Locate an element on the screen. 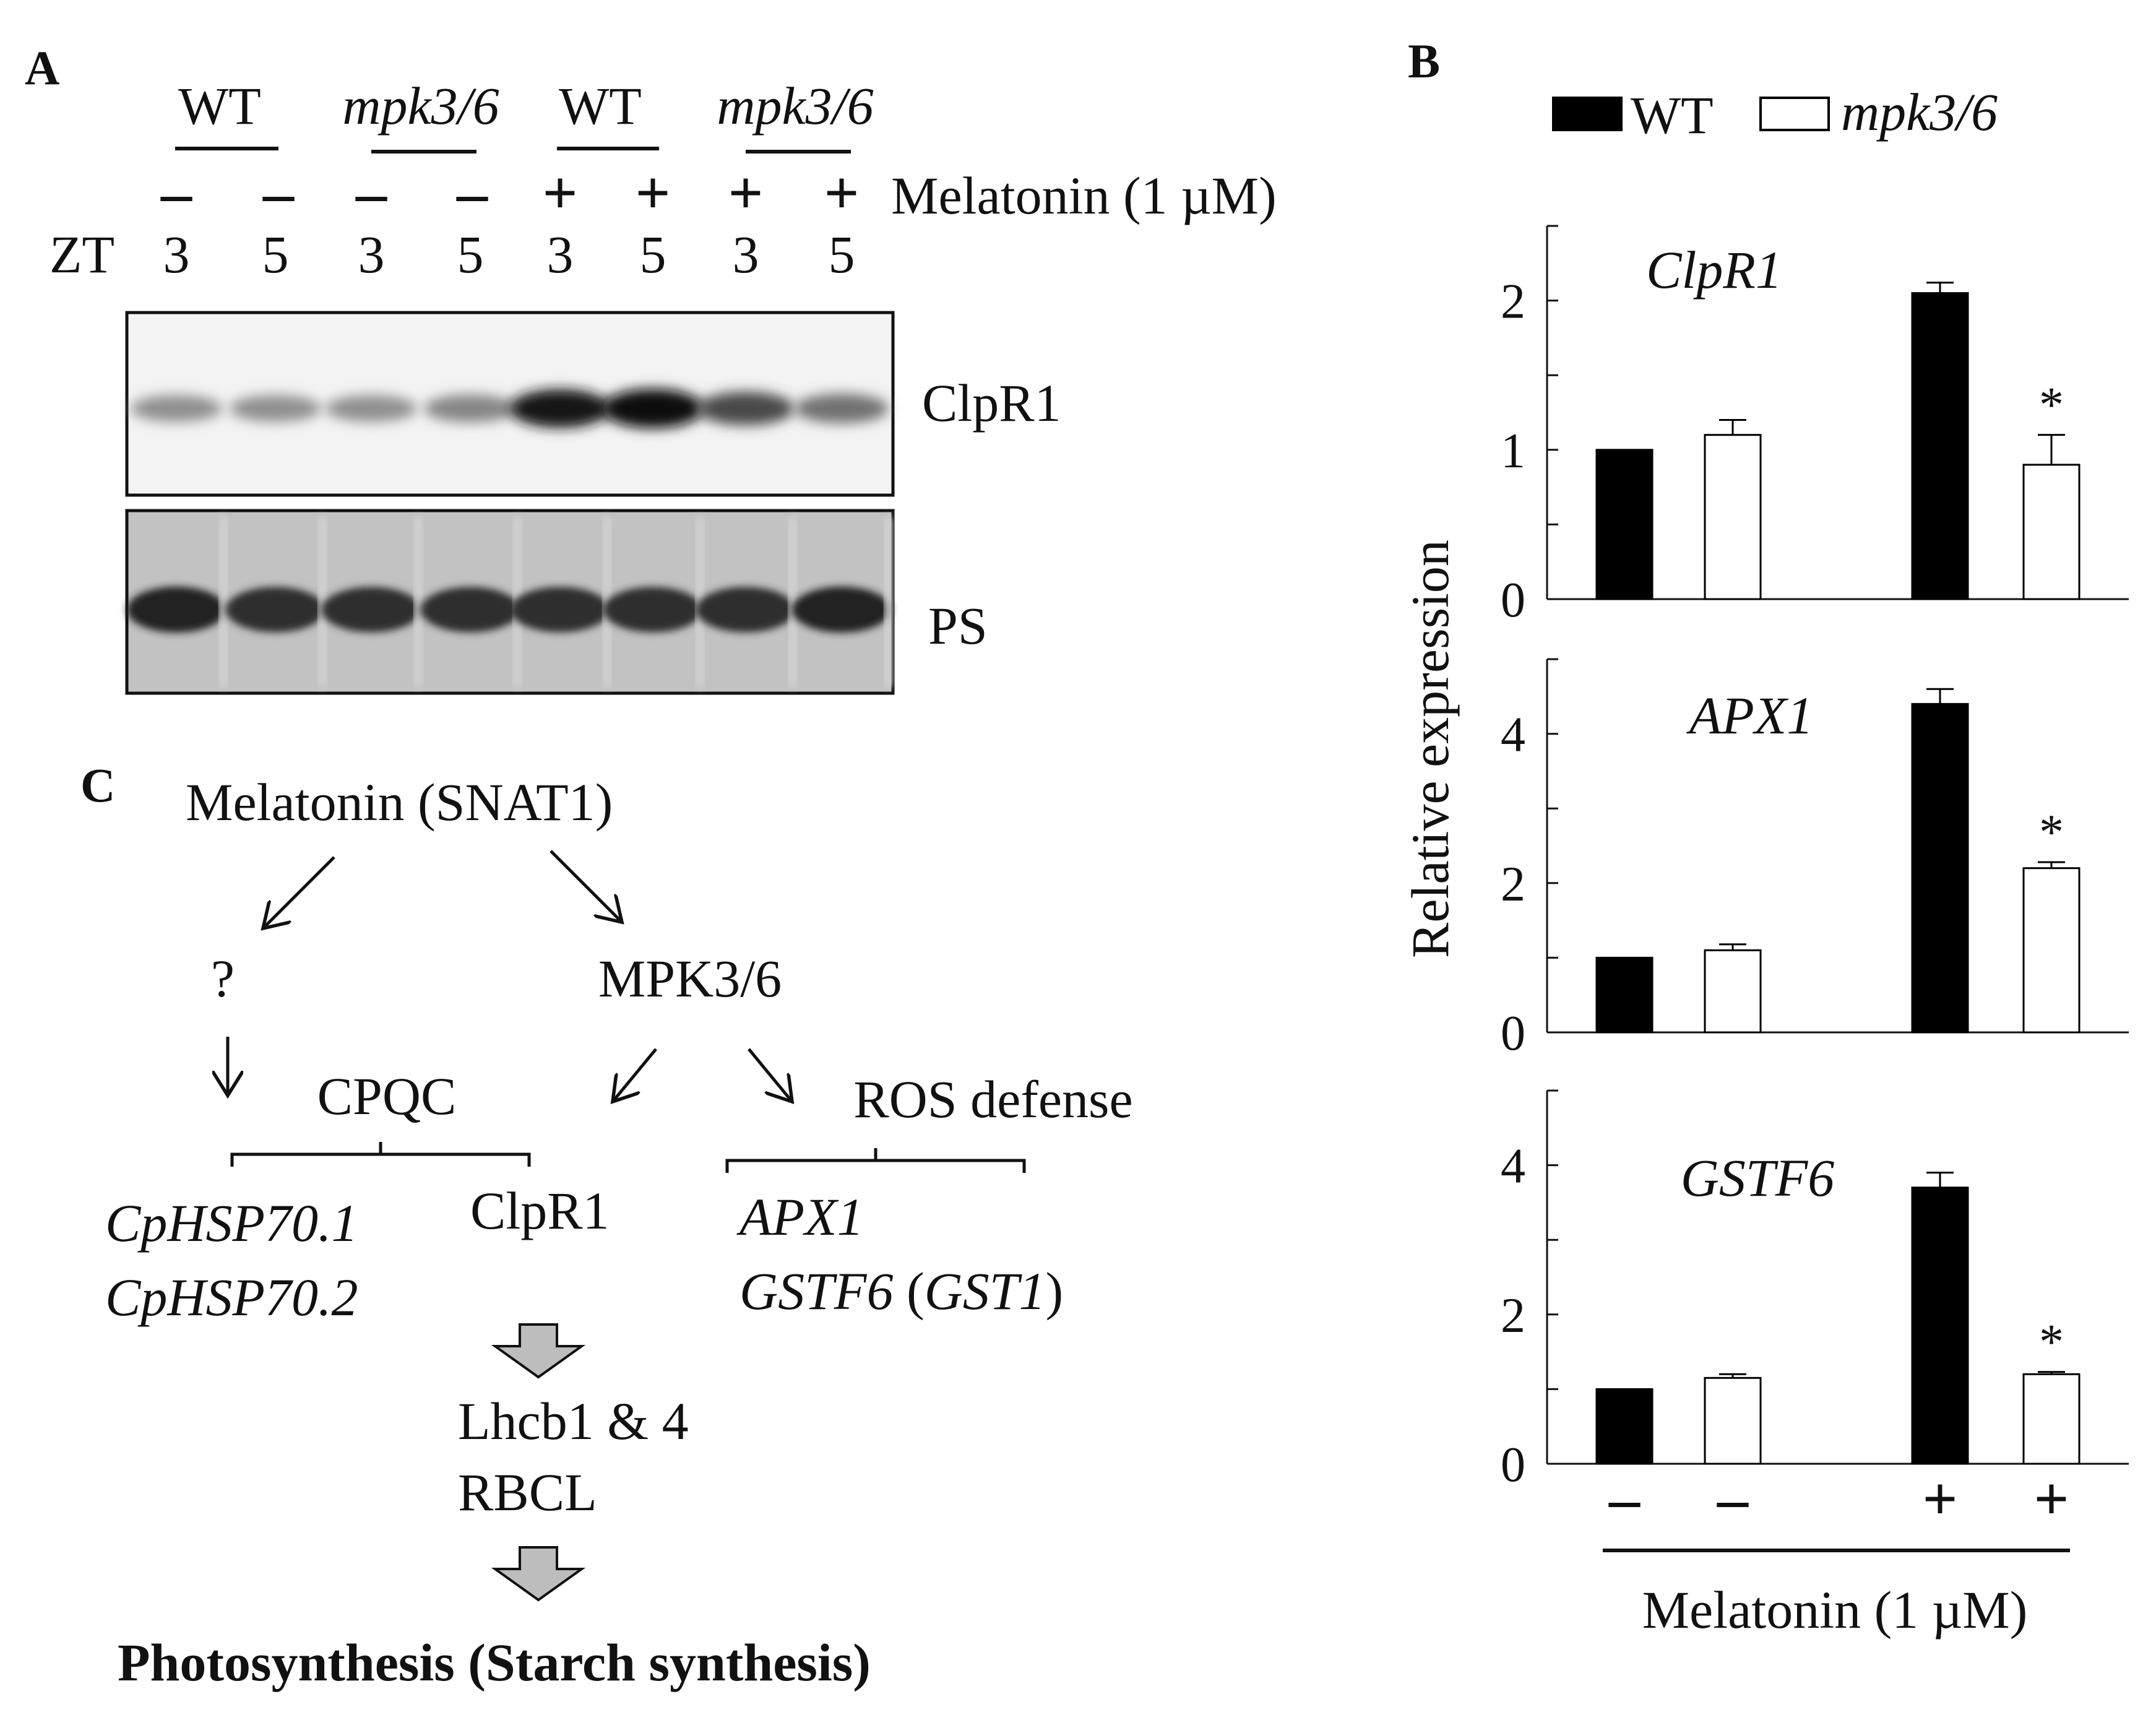 The height and width of the screenshot is (1720, 2156). panel-a-letter: A is located at coordinates (42, 68).